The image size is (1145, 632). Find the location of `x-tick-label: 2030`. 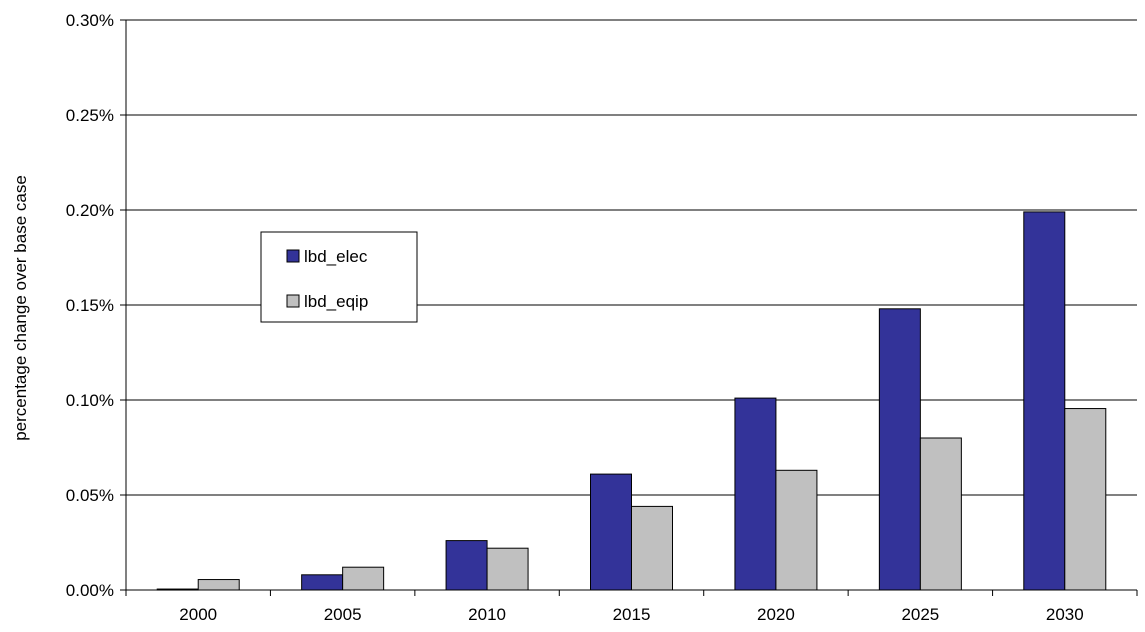

x-tick-label: 2030 is located at coordinates (1065, 614).